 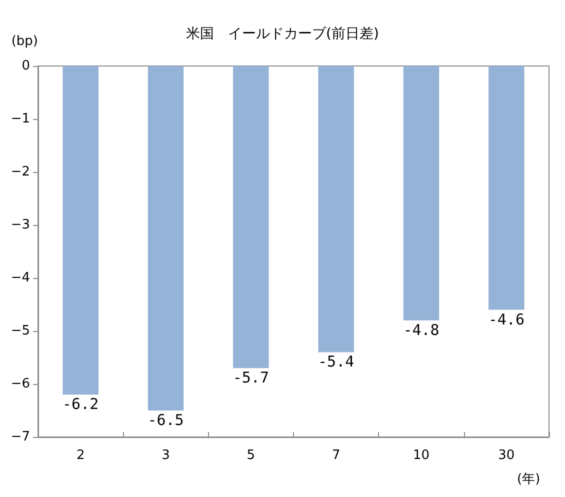 I want to click on y-tick-label: −3, so click(x=20, y=225).